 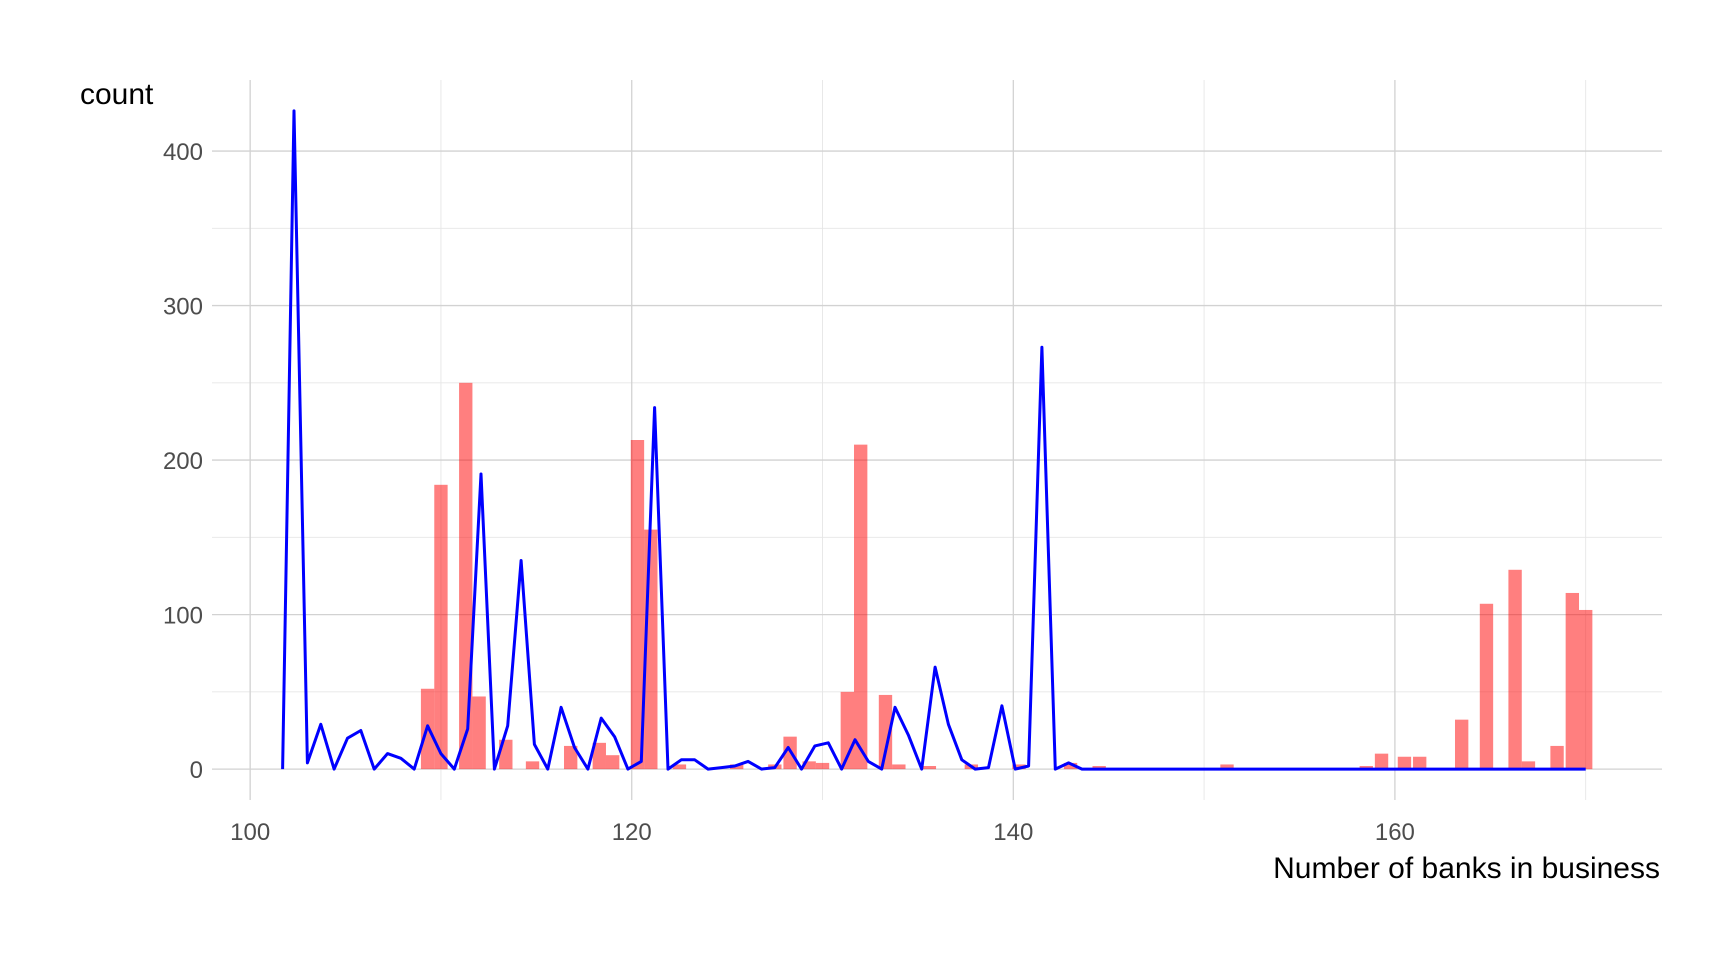 What do you see at coordinates (196, 770) in the screenshot?
I see `y-tick-label: 0` at bounding box center [196, 770].